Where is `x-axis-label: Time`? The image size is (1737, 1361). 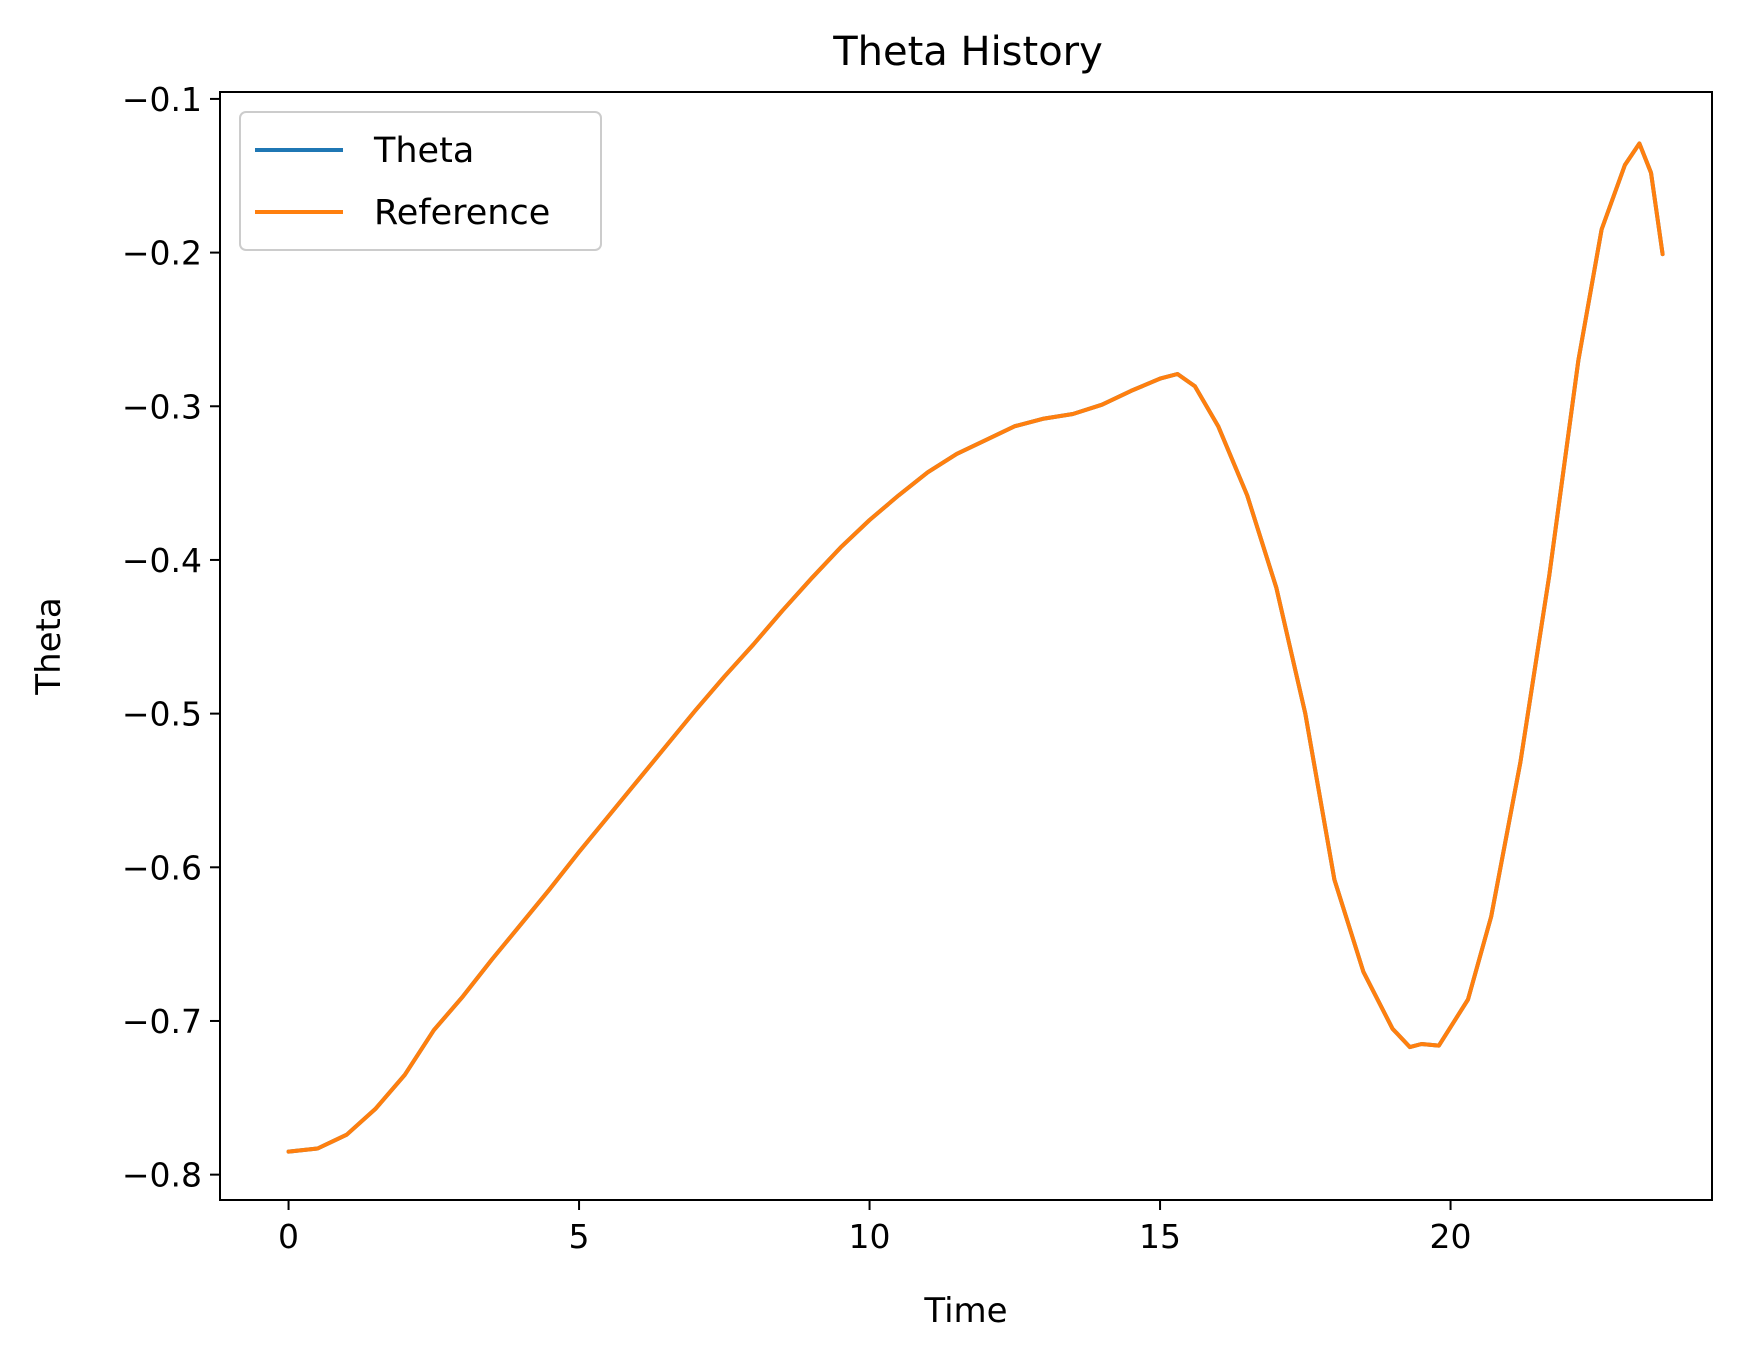
x-axis-label: Time is located at coordinates (965, 1311).